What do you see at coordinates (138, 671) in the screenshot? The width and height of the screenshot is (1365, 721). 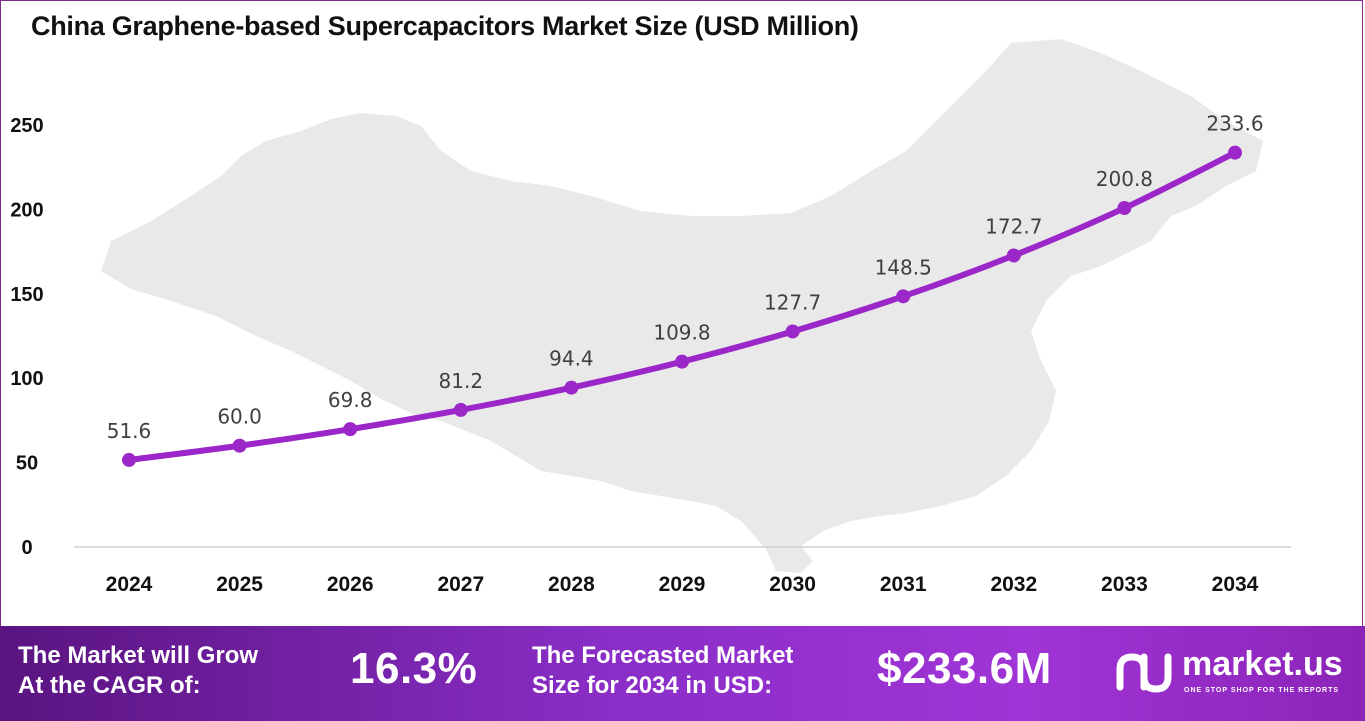 I see `cagr-caption: The Market will Grow At the CAGR of:` at bounding box center [138, 671].